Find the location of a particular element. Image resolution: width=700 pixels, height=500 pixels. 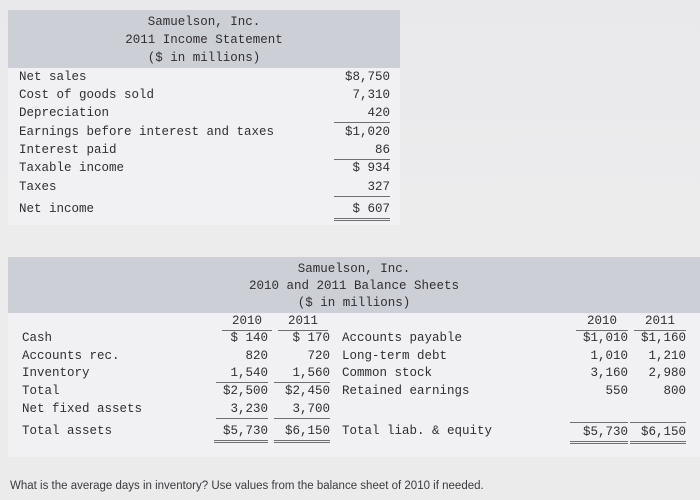

asset-2010-net-fixed-assets: 3,230 is located at coordinates (242, 409).